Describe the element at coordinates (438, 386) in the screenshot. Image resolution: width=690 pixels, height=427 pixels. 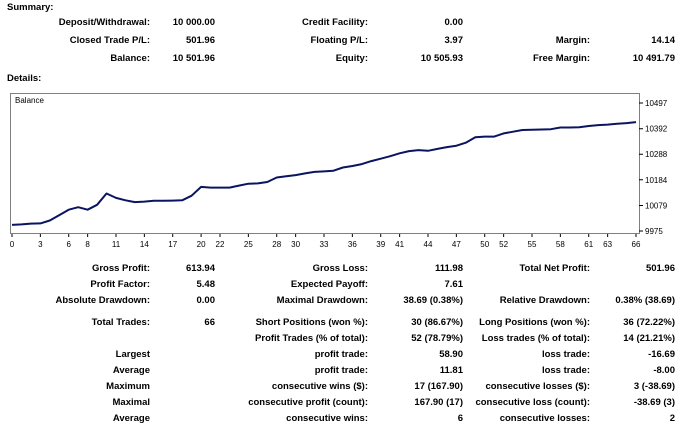
I see `max-consecutive-wins-value: 17 (167.90)` at that location.